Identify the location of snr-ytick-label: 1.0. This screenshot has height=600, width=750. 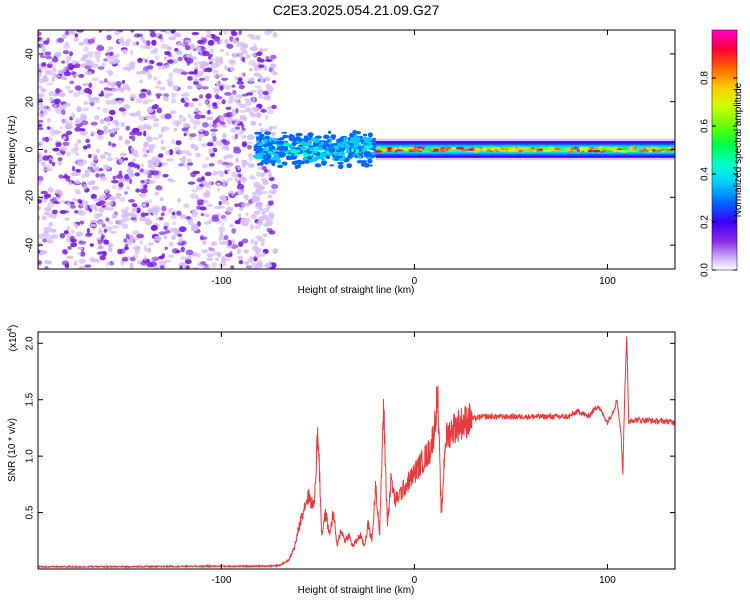
(30, 456).